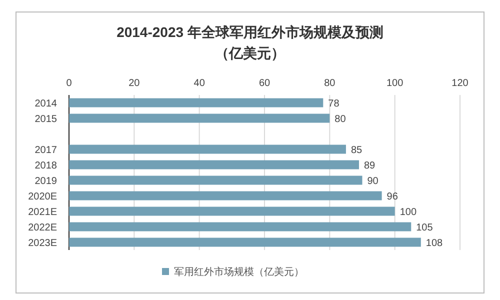 The height and width of the screenshot is (300, 500). Describe the element at coordinates (43, 228) in the screenshot. I see `y-tick-label: 2022E` at that location.